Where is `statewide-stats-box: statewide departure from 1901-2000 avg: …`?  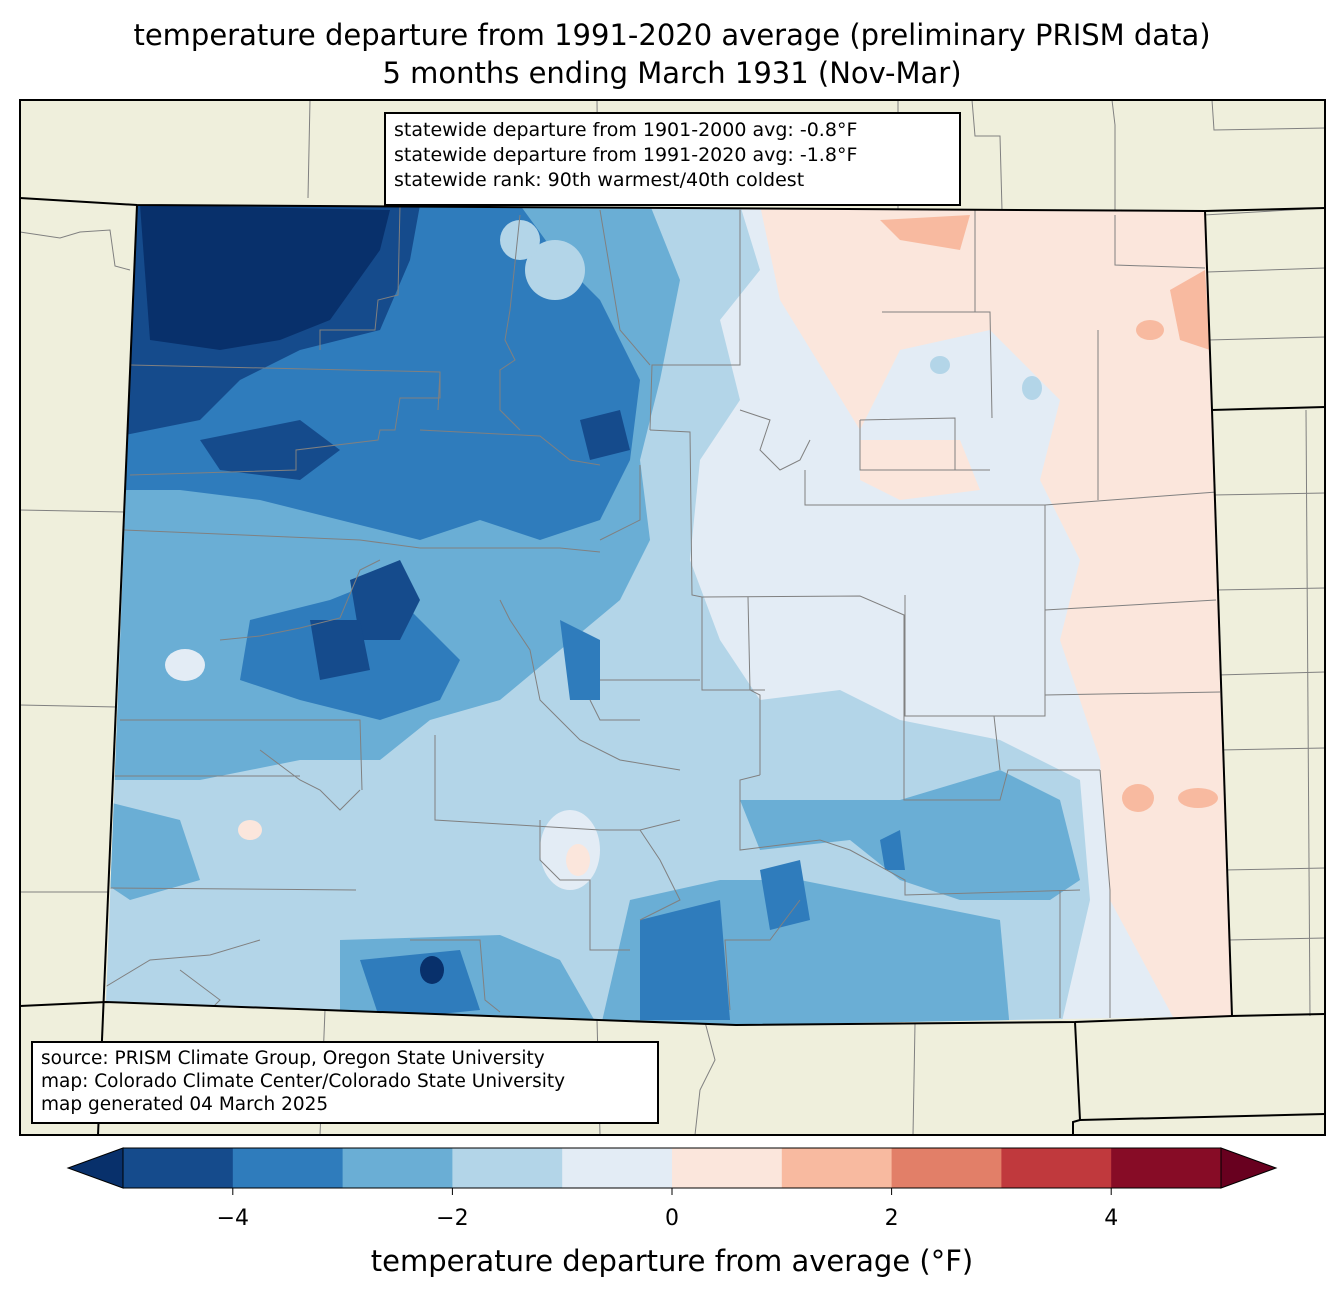 statewide-stats-box: statewide departure from 1901-2000 avg: … is located at coordinates (672, 159).